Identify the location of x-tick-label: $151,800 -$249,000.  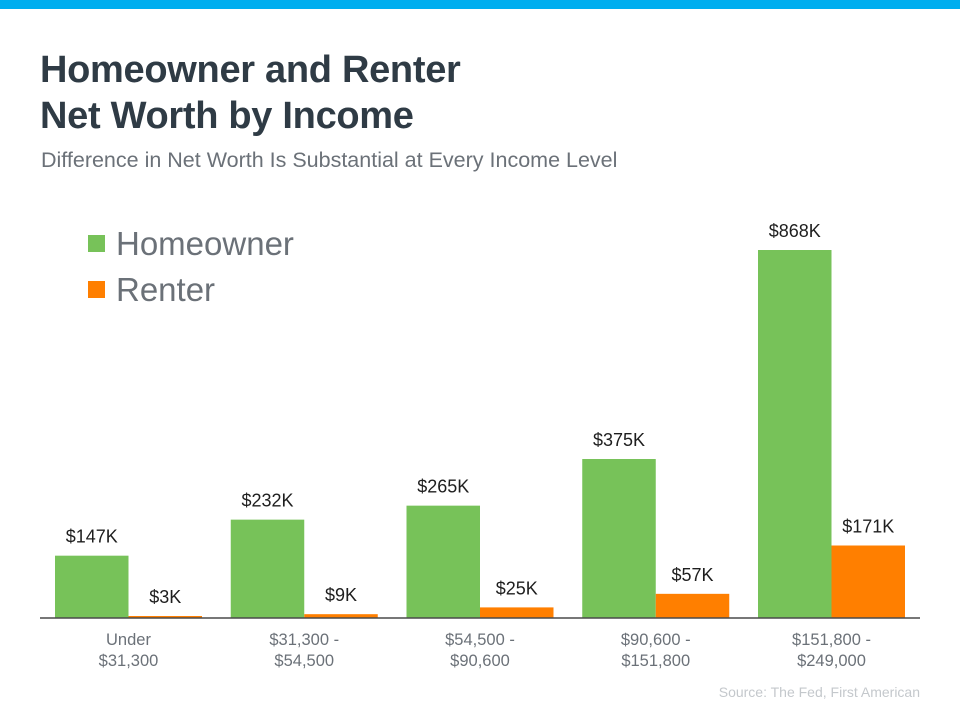
(831, 650).